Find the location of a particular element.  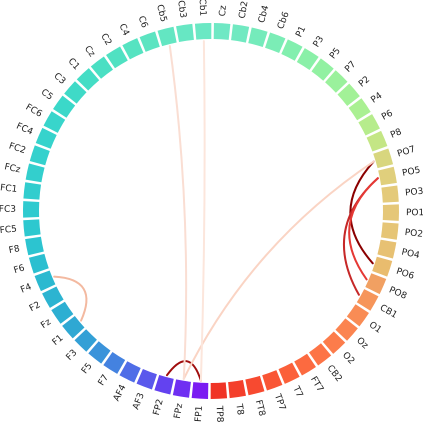

node-label: T7 is located at coordinates (297, 391).